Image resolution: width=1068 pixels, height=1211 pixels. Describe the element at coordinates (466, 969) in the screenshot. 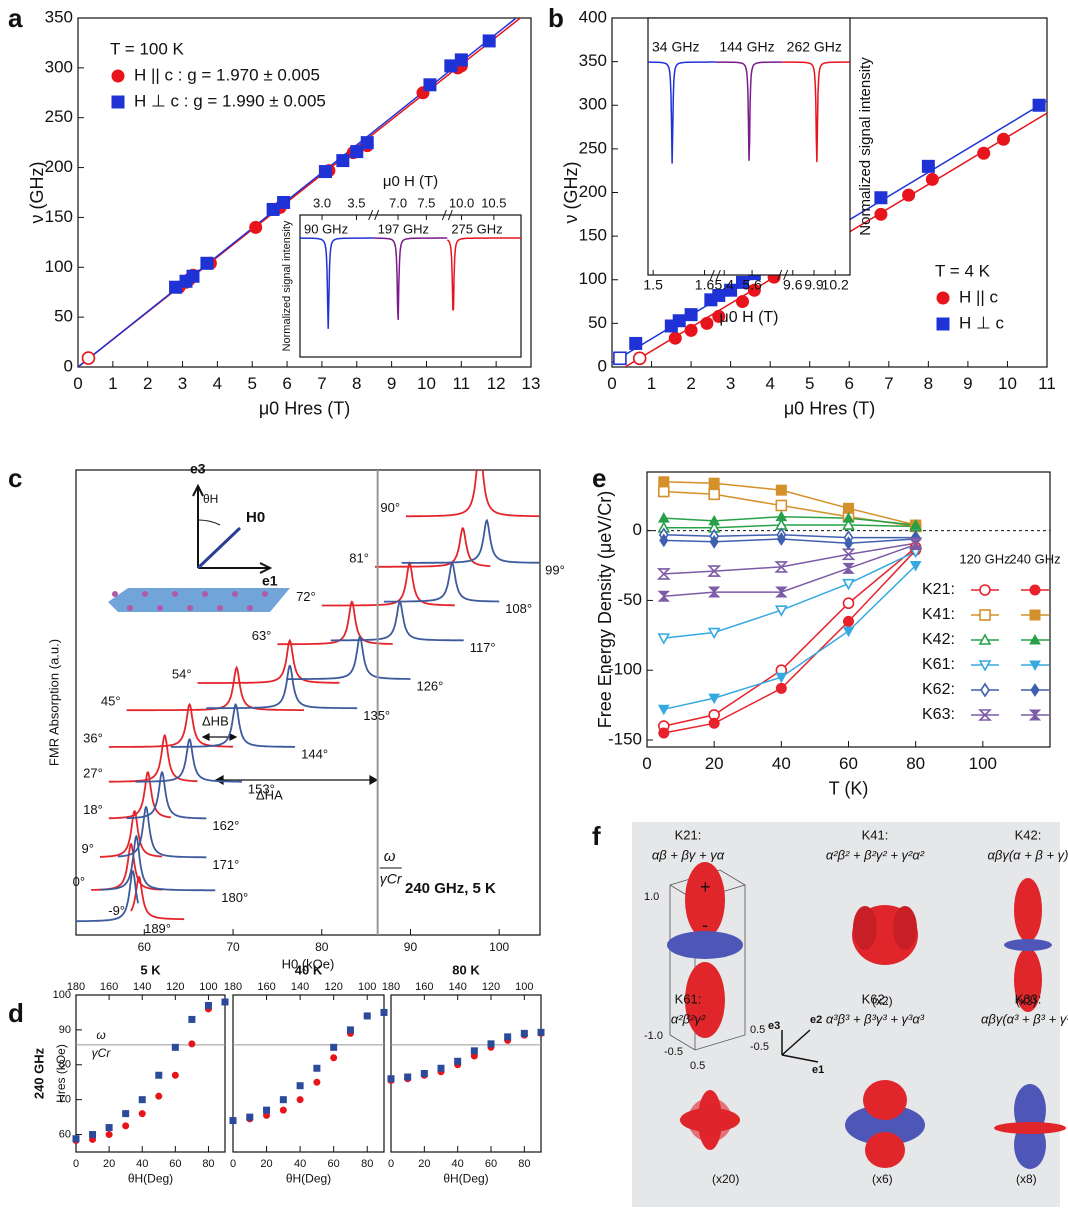

I see `chart-title: 80 K` at that location.